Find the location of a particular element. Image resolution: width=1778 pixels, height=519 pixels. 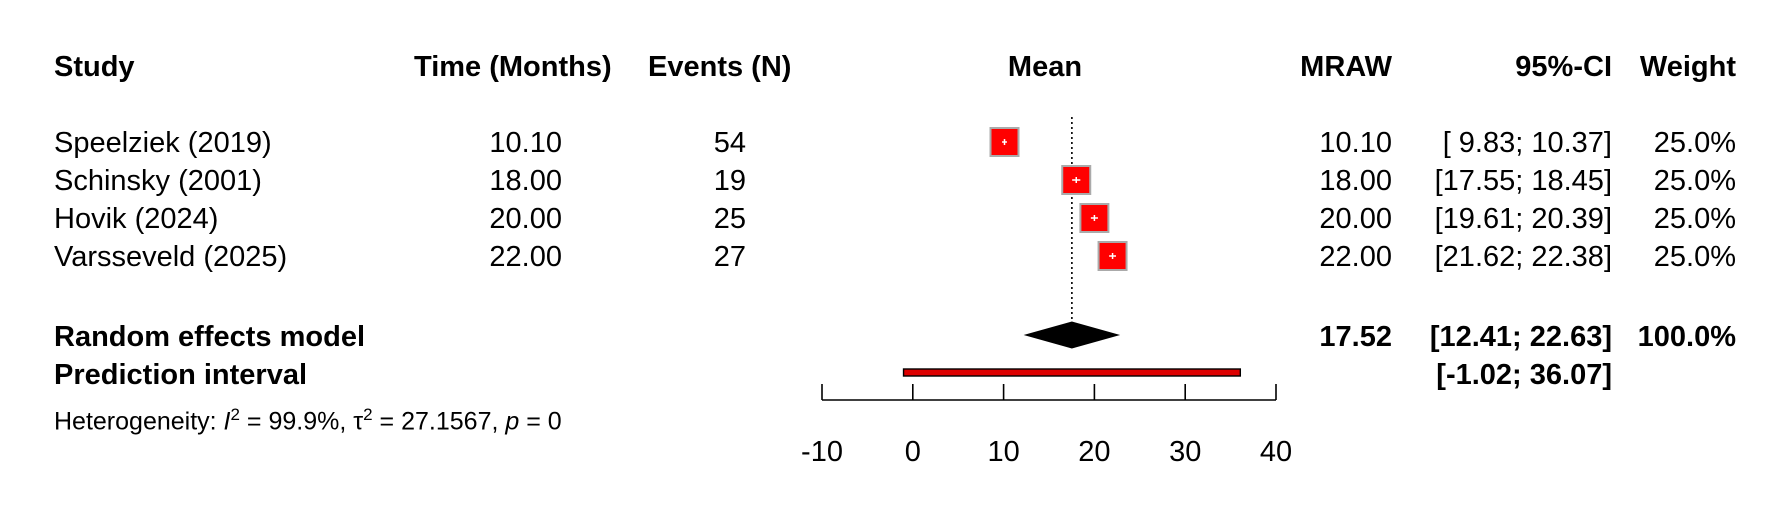

study-time: 18.00 is located at coordinates (525, 181).